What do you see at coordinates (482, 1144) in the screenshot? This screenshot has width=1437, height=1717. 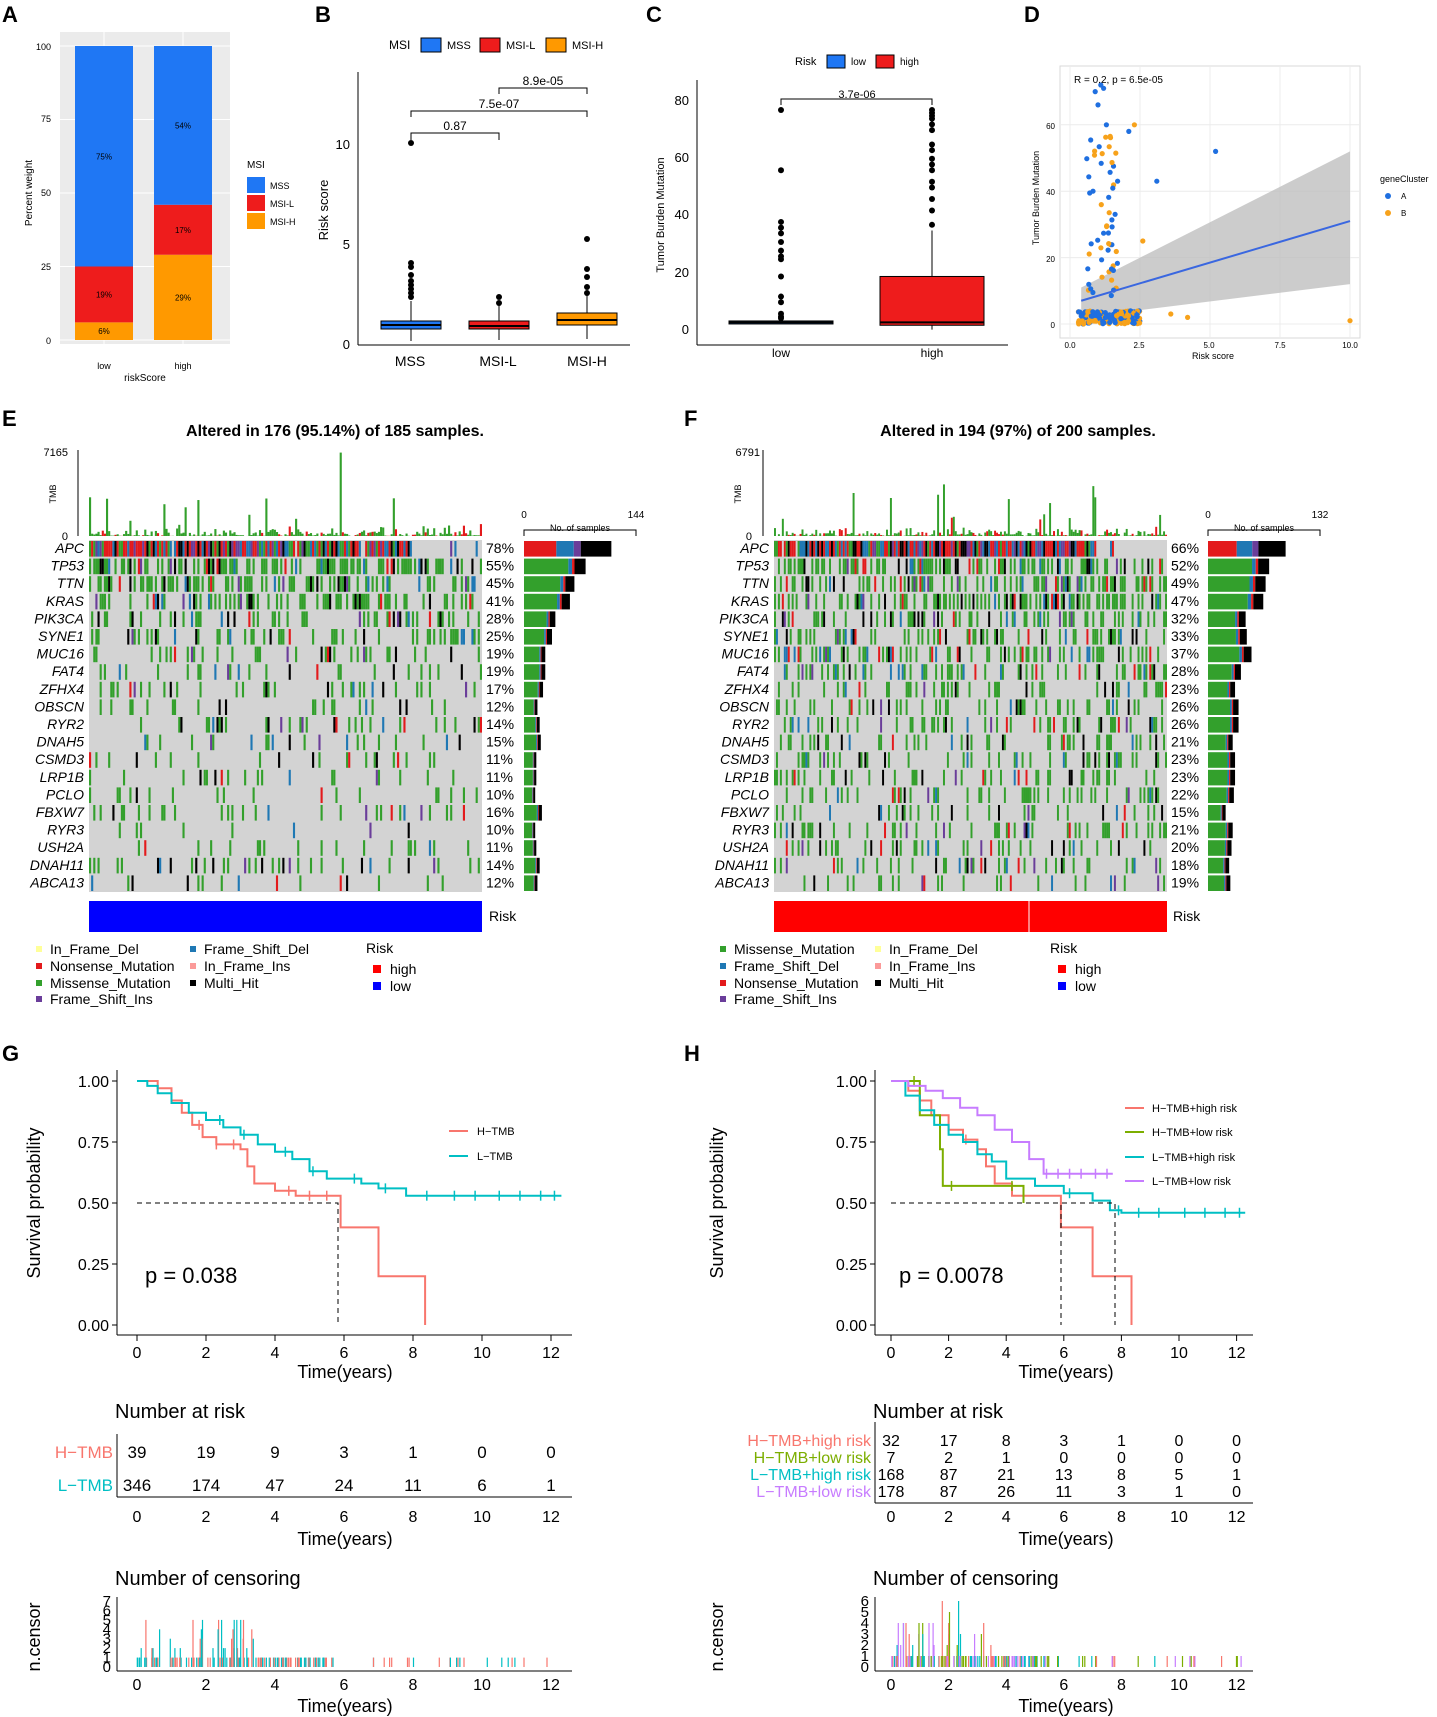 I see `legend: H−TMB L−TMB` at bounding box center [482, 1144].